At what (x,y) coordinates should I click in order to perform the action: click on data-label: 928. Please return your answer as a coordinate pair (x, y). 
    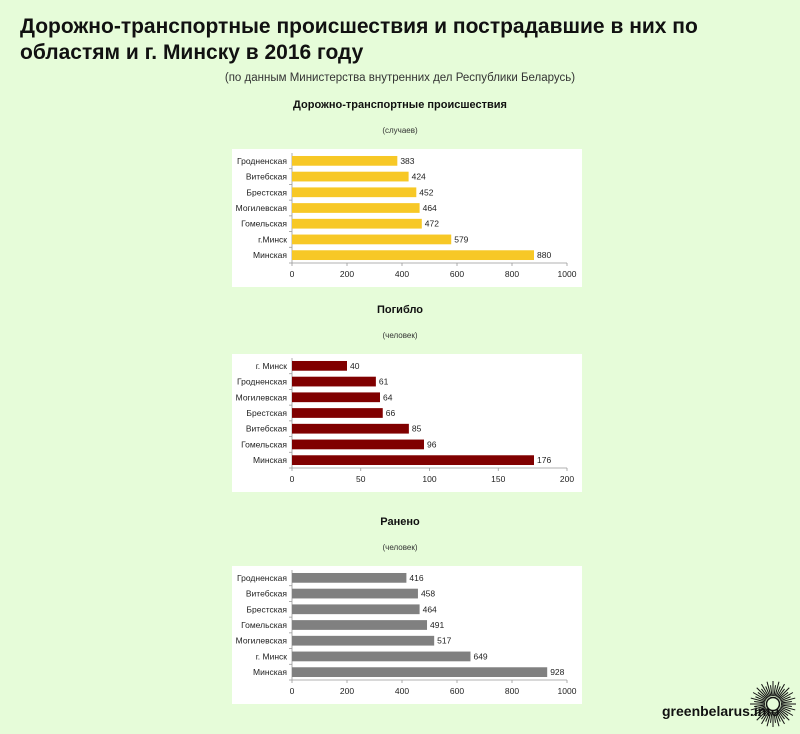
    Looking at the image, I should click on (557, 672).